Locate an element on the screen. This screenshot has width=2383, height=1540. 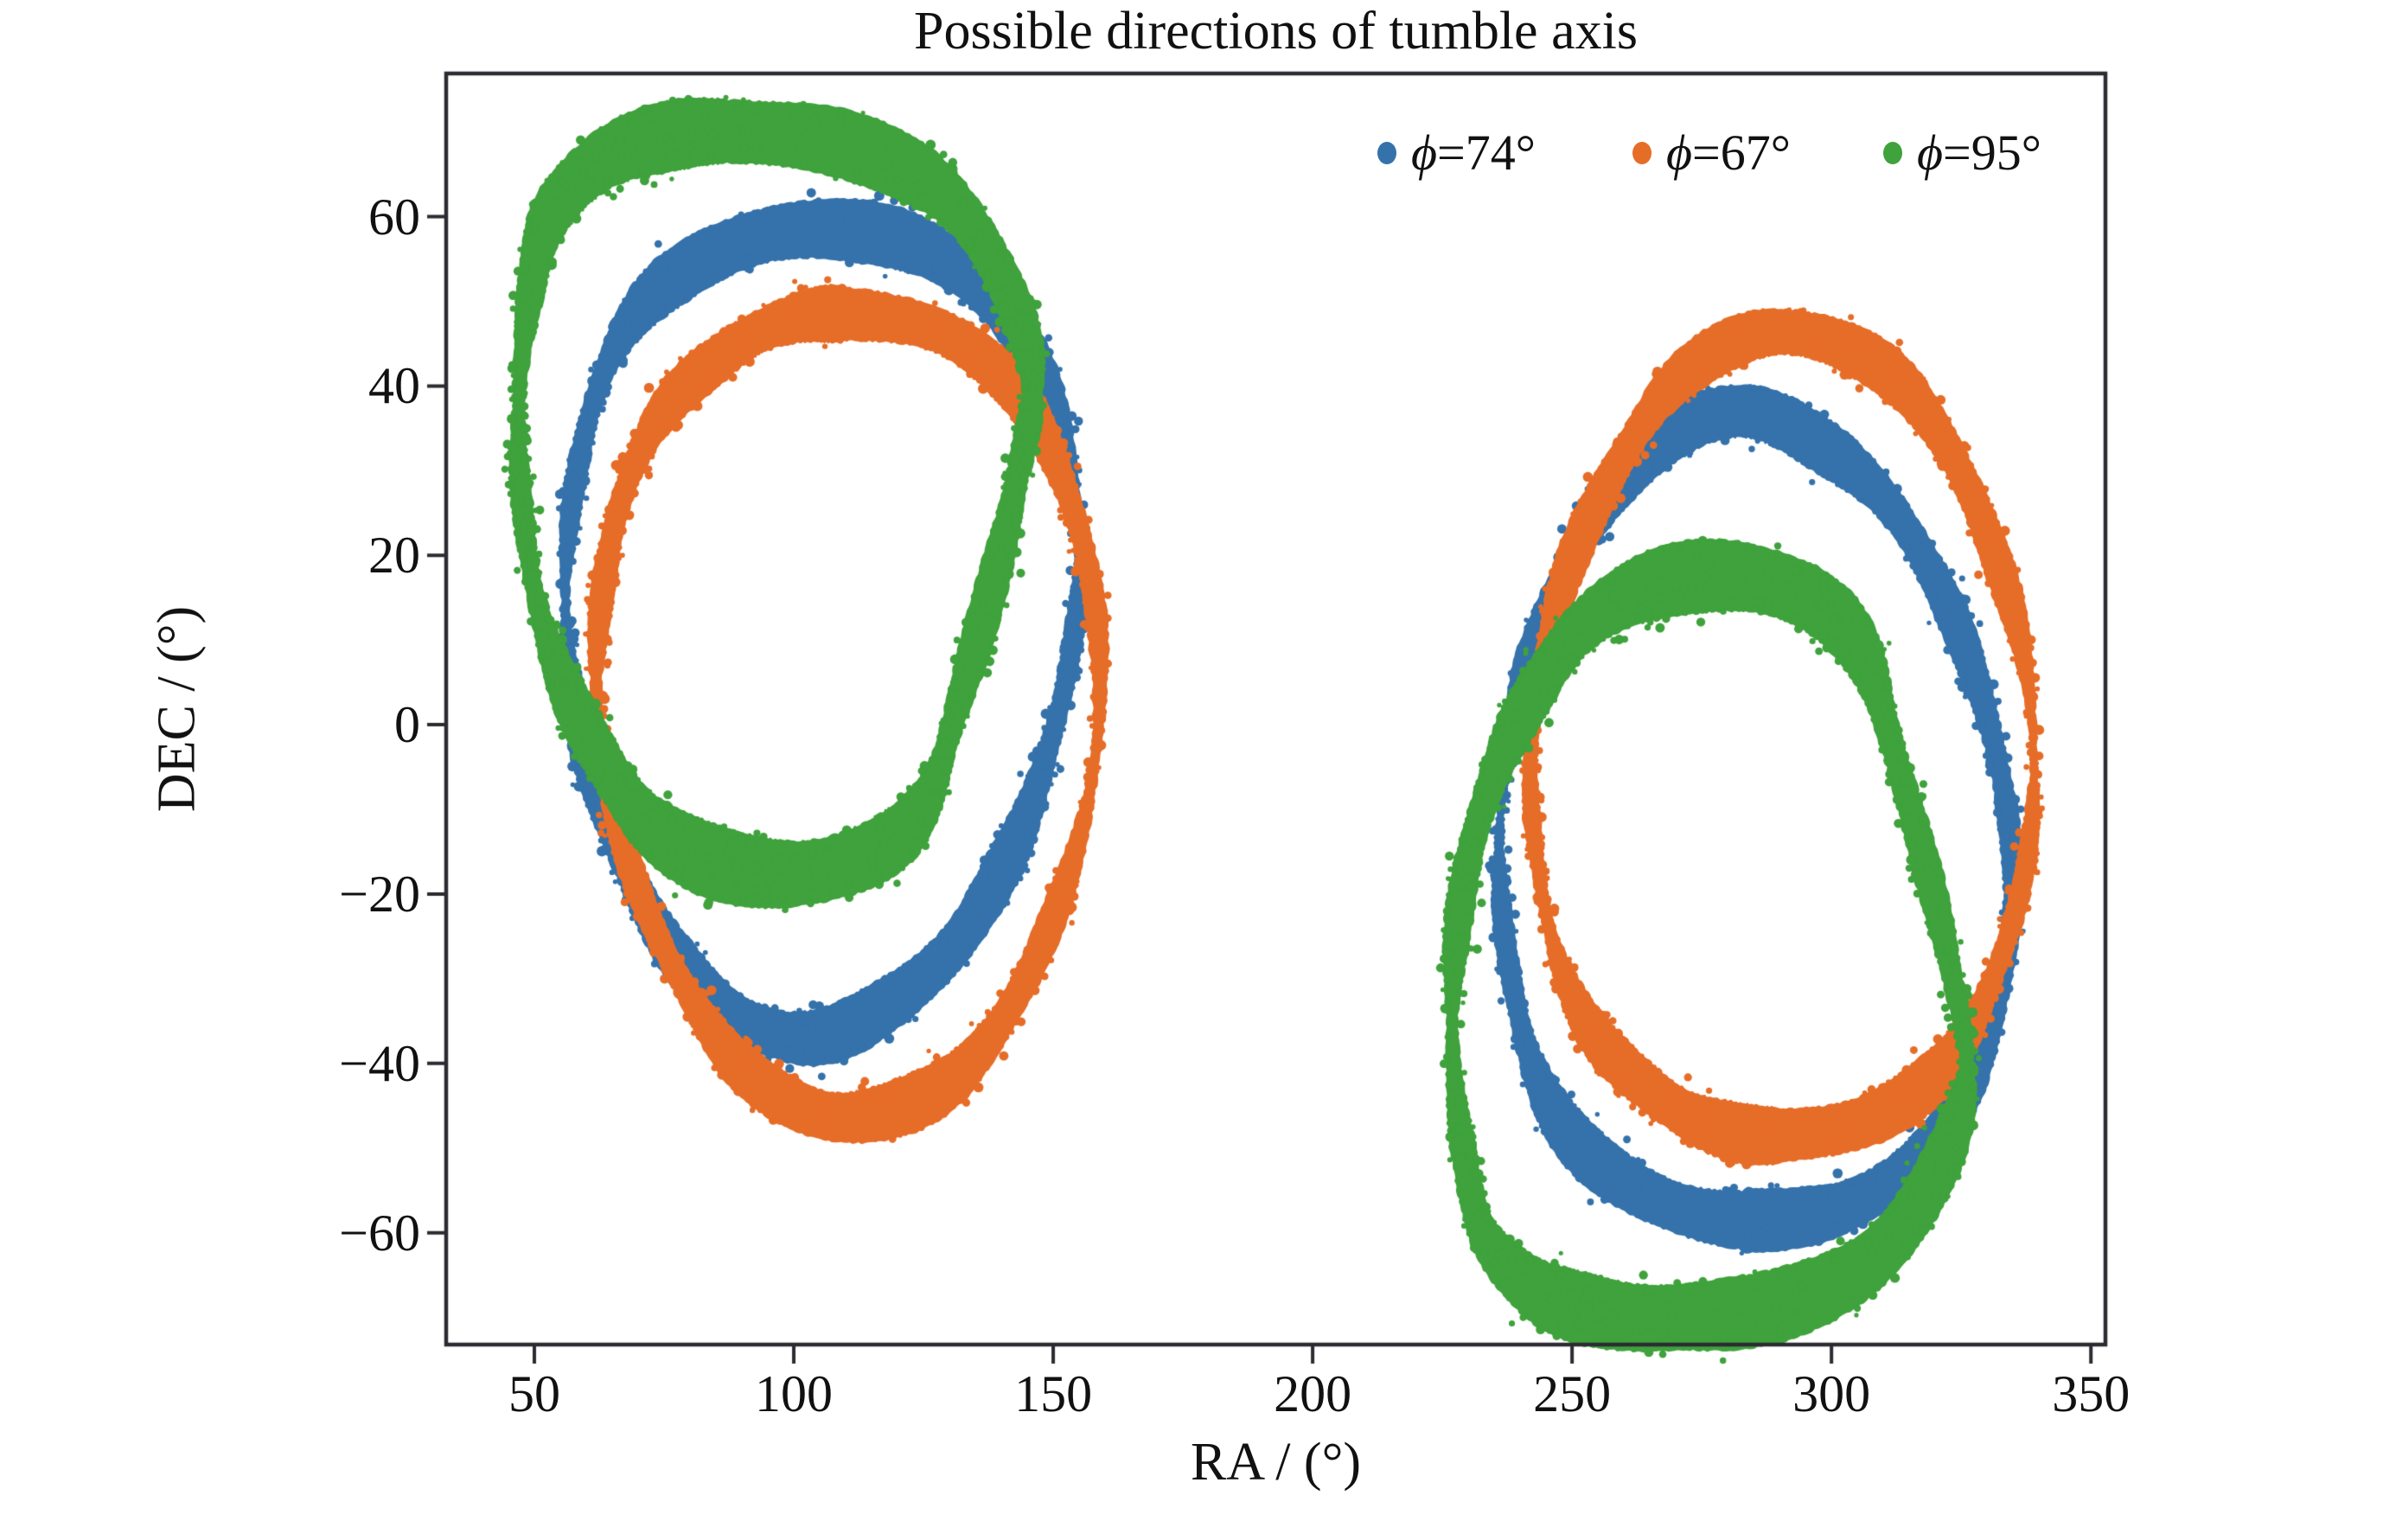
y-tick-label: 20 is located at coordinates (394, 556).